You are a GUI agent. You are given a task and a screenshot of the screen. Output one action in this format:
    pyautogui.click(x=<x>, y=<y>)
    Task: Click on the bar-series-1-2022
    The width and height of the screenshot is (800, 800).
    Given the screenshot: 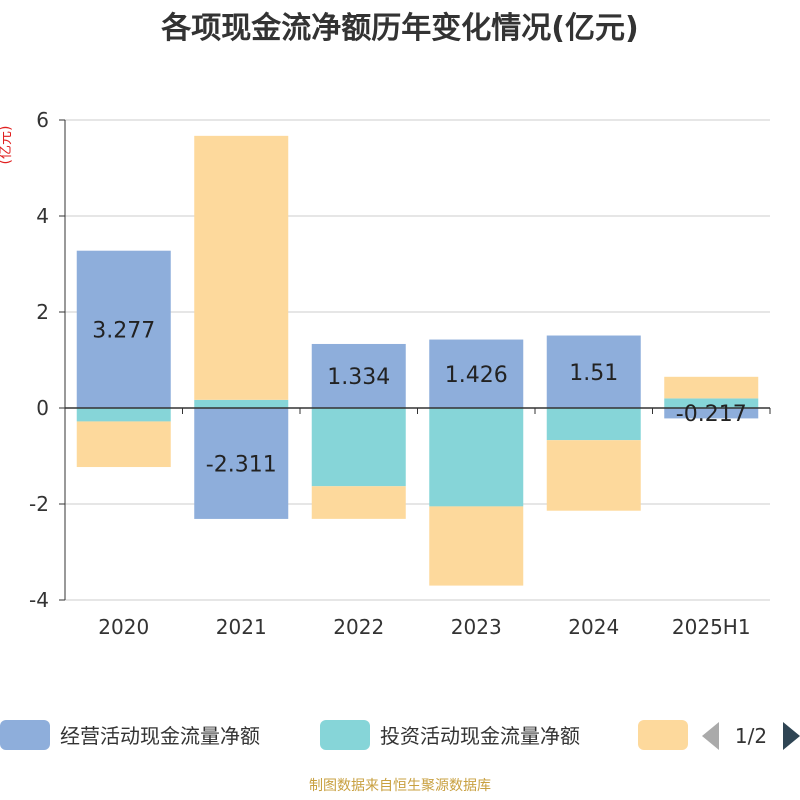 What is the action you would take?
    pyautogui.click(x=358, y=375)
    